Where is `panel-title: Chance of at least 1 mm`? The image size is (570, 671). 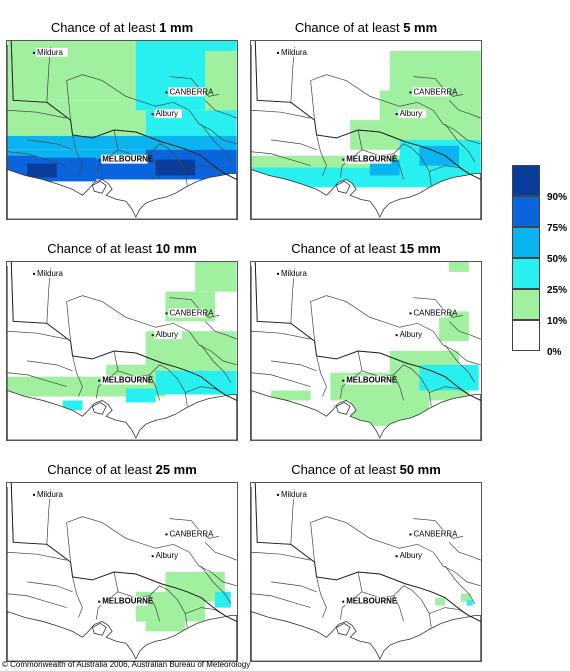 panel-title: Chance of at least 1 mm is located at coordinates (122, 27).